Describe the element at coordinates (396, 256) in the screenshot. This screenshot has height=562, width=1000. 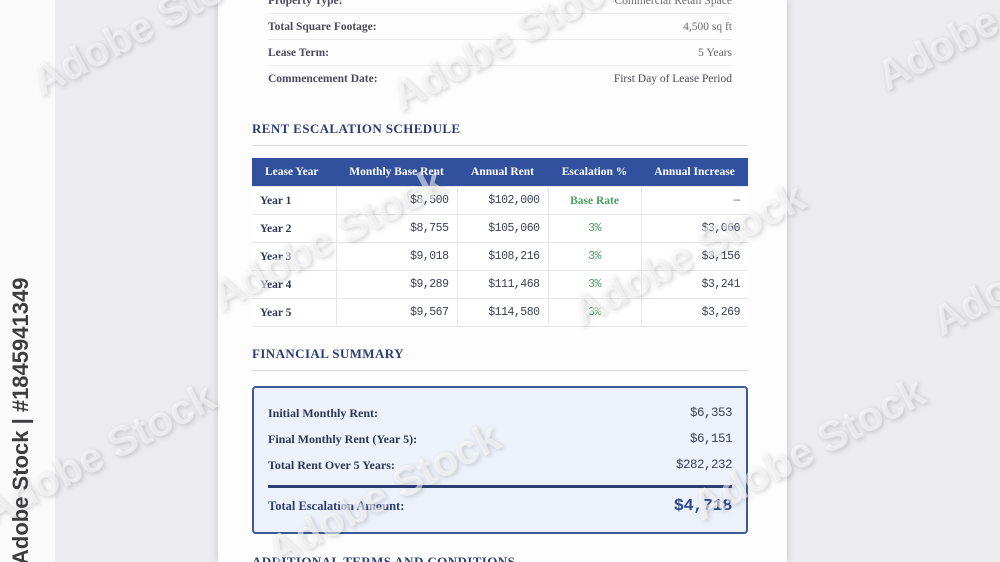
I see `cell-monthly-rent: $9,018` at that location.